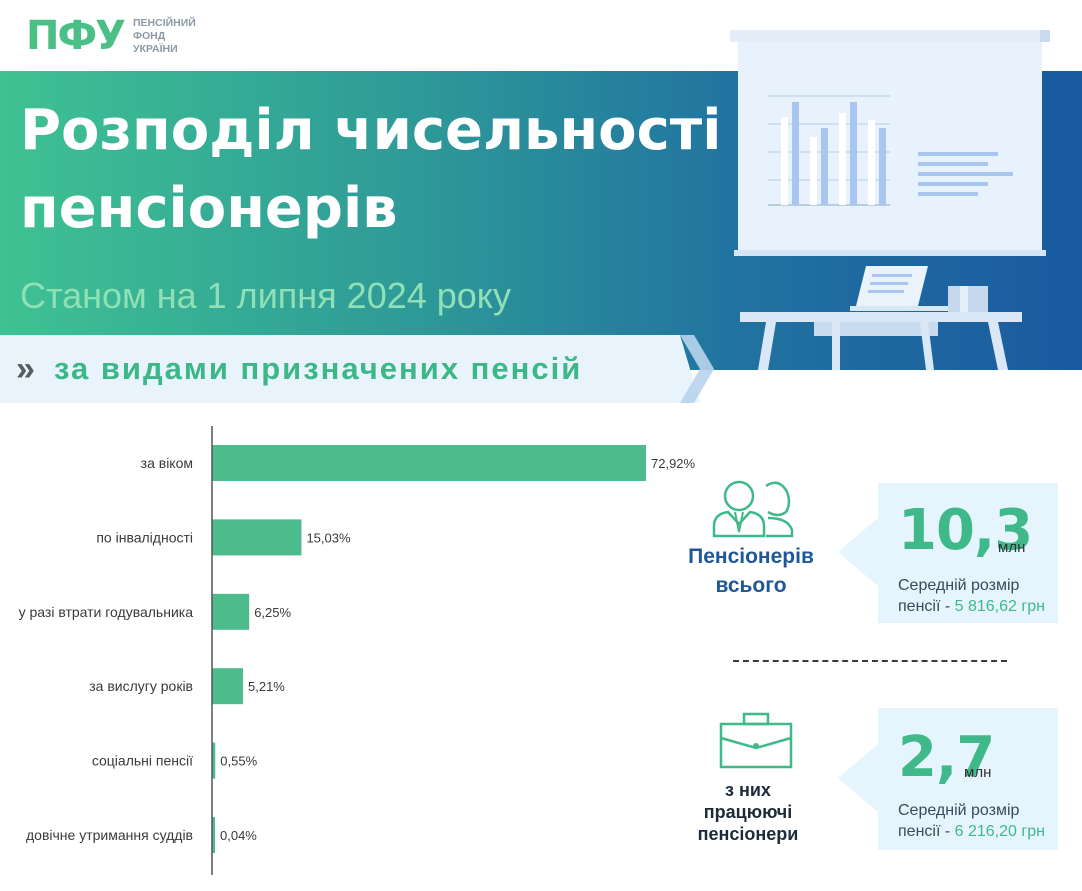 Image resolution: width=1082 pixels, height=891 pixels. Describe the element at coordinates (164, 22) in the screenshot. I see `logo-text-line1: ПЕНСІЙНИЙ` at that location.